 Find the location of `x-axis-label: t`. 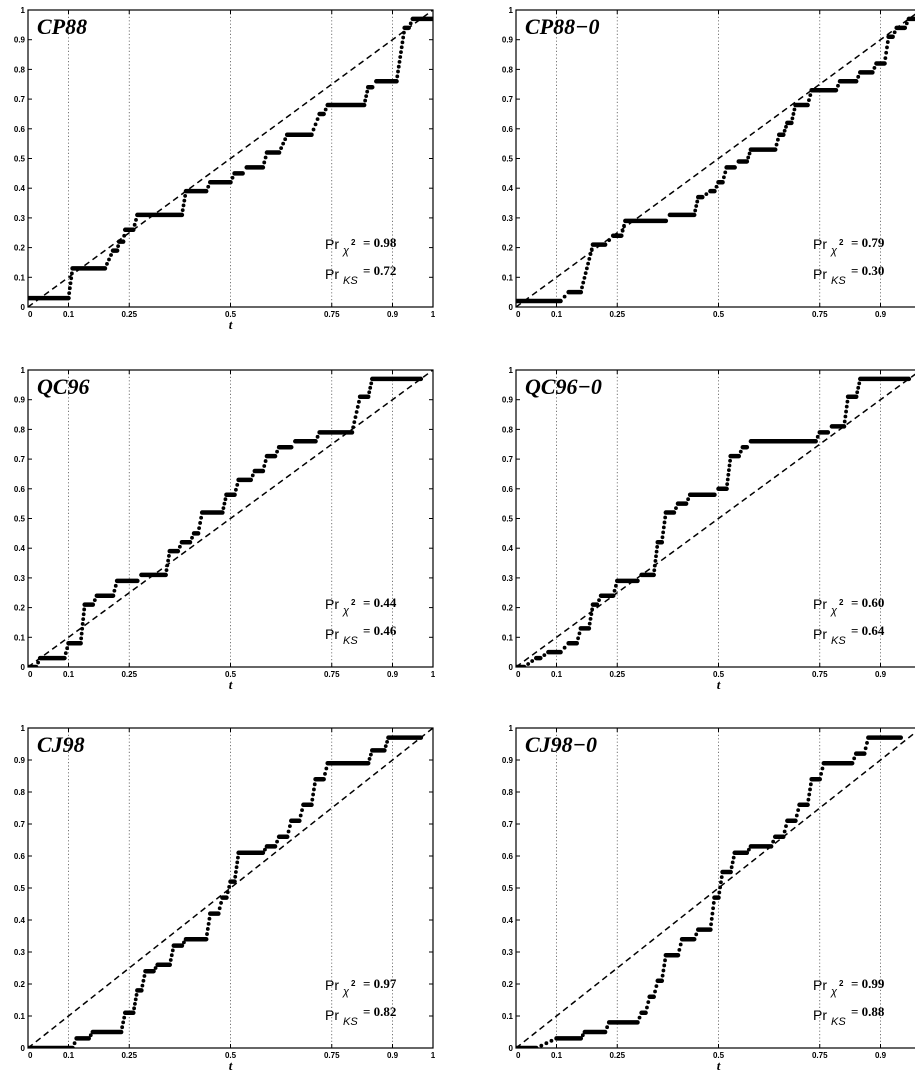

x-axis-label: t is located at coordinates (231, 1065).